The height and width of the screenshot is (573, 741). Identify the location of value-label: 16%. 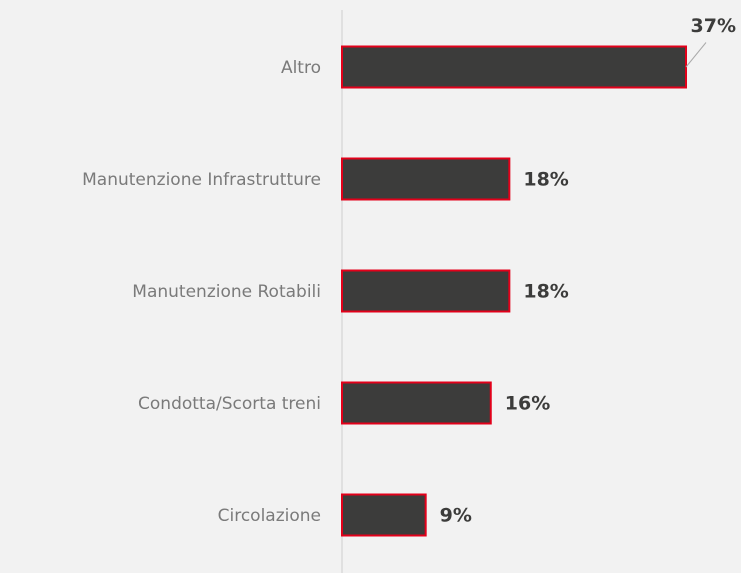
(527, 404).